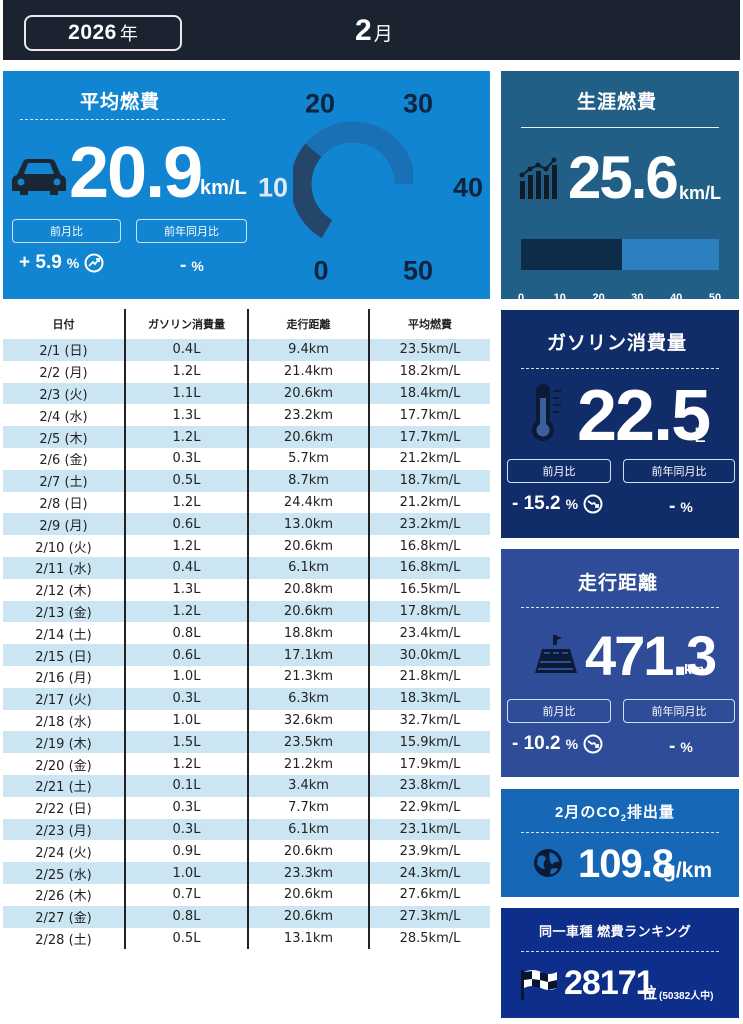 This screenshot has width=743, height=1024. What do you see at coordinates (626, 864) in the screenshot?
I see `co2-value: 109.8` at bounding box center [626, 864].